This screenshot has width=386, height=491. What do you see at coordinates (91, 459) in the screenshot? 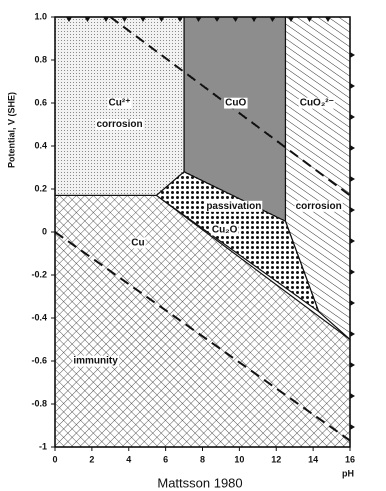
I see `x-tick-label: 2` at bounding box center [91, 459].